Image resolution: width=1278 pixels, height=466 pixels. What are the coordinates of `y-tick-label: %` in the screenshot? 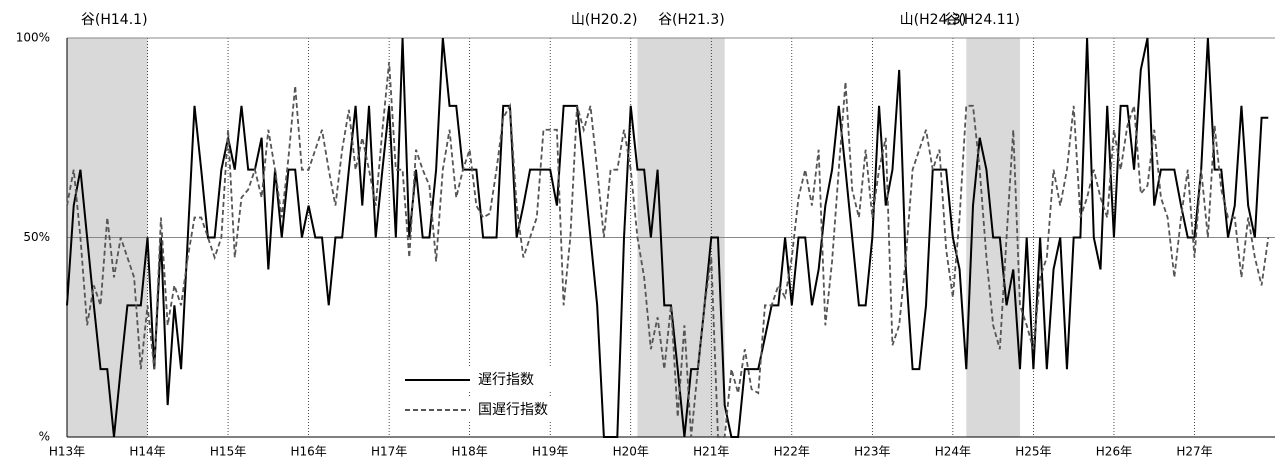 It's located at (44, 437).